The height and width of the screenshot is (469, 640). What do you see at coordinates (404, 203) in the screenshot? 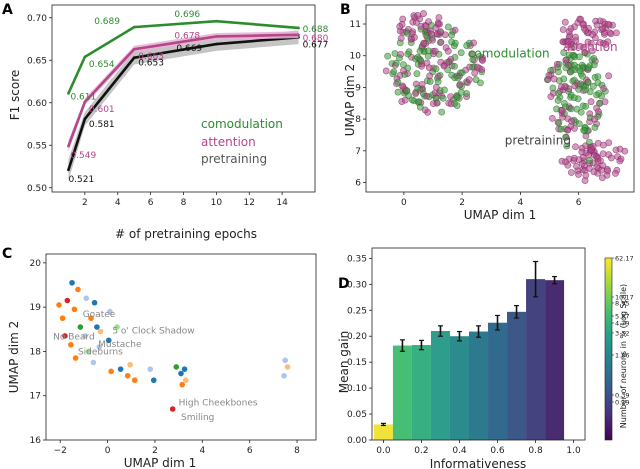
I see `chart-b-xtick-label: 0` at bounding box center [404, 203].